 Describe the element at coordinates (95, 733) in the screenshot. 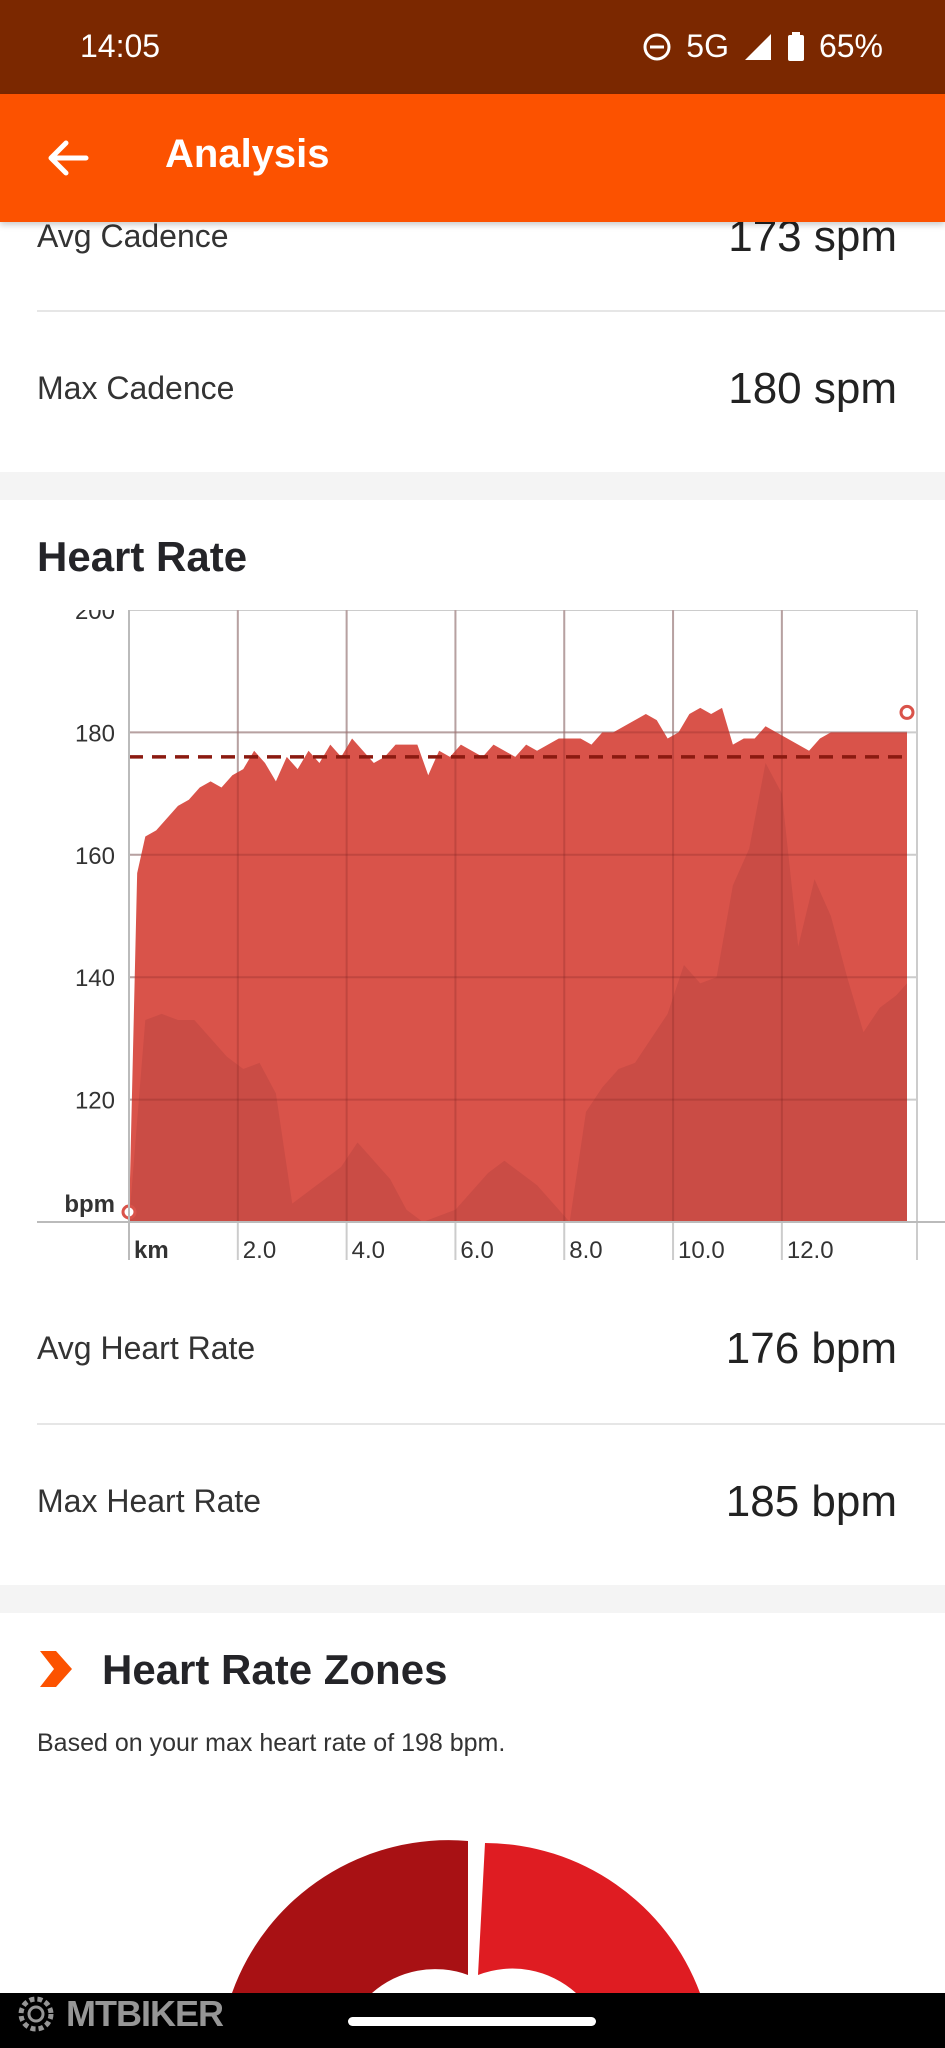

I see `y-tick-label: 180` at that location.